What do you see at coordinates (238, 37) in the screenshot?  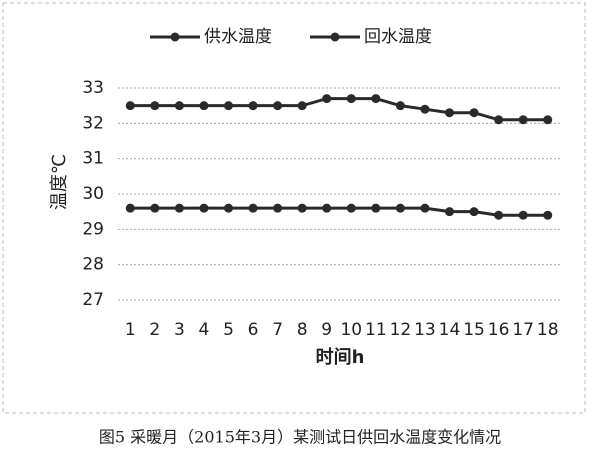 I see `legend-label: 供水温度` at bounding box center [238, 37].